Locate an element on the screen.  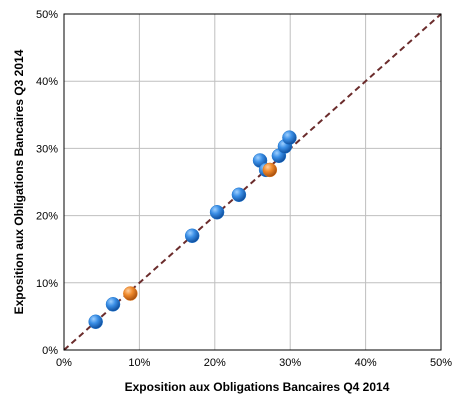
x-tick-label: 40% is located at coordinates (366, 363).